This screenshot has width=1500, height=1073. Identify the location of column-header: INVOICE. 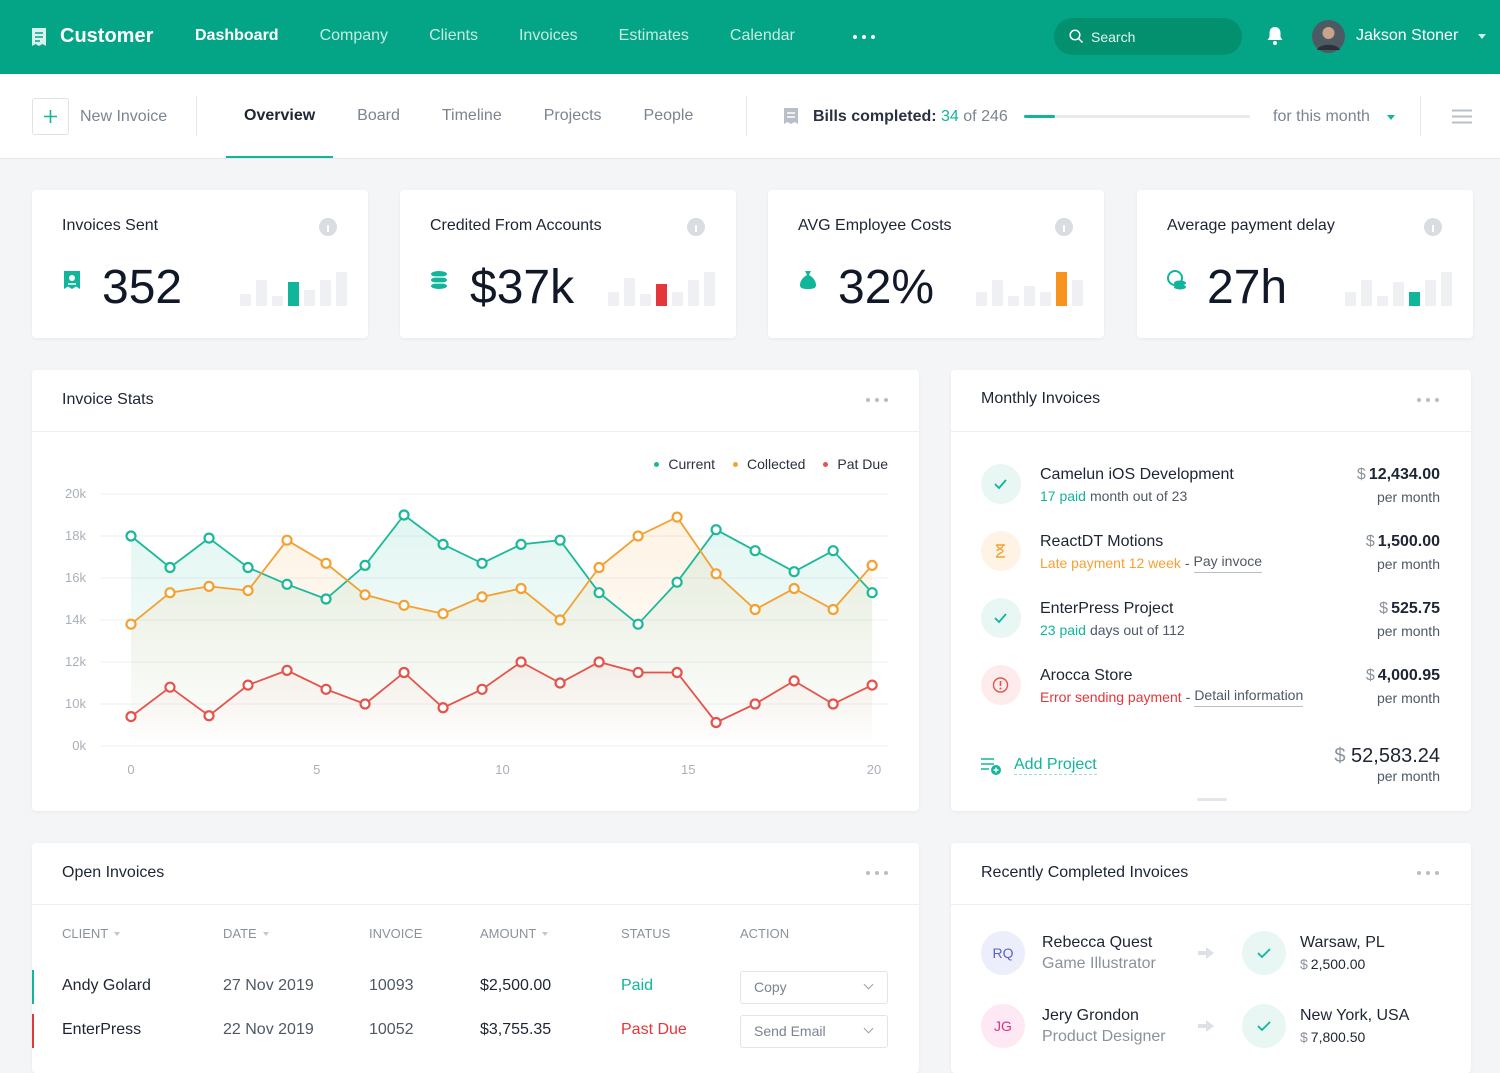
(395, 934).